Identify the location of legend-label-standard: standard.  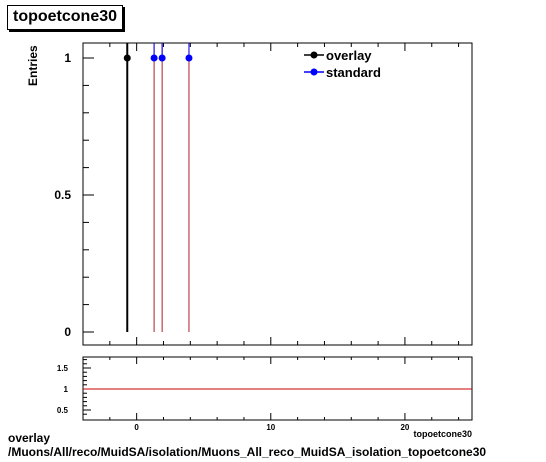
(353, 72).